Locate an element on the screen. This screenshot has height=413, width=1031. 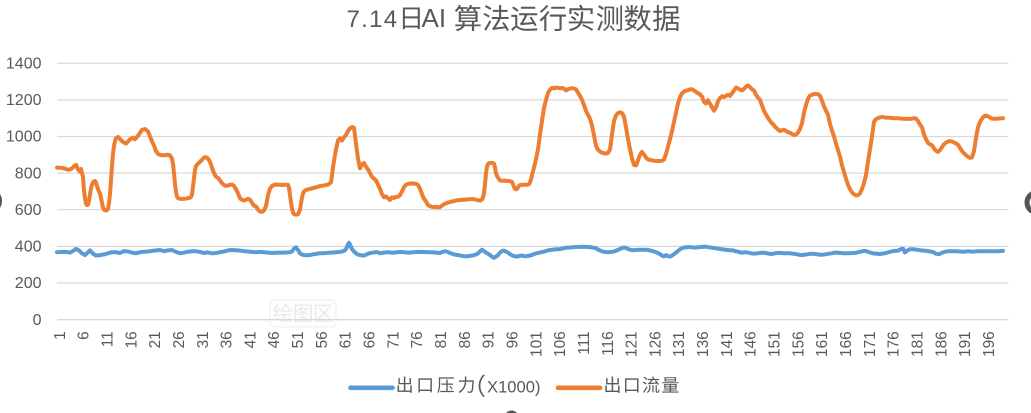
svg-text: 181 is located at coordinates (918, 344).